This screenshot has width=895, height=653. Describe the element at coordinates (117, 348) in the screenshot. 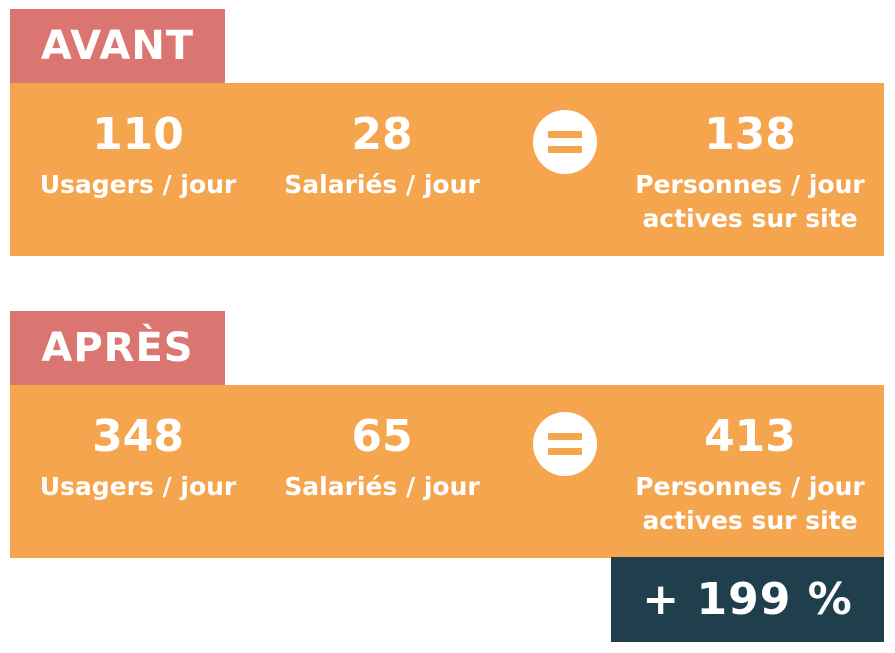

I see `after-tag: APRÈS` at that location.